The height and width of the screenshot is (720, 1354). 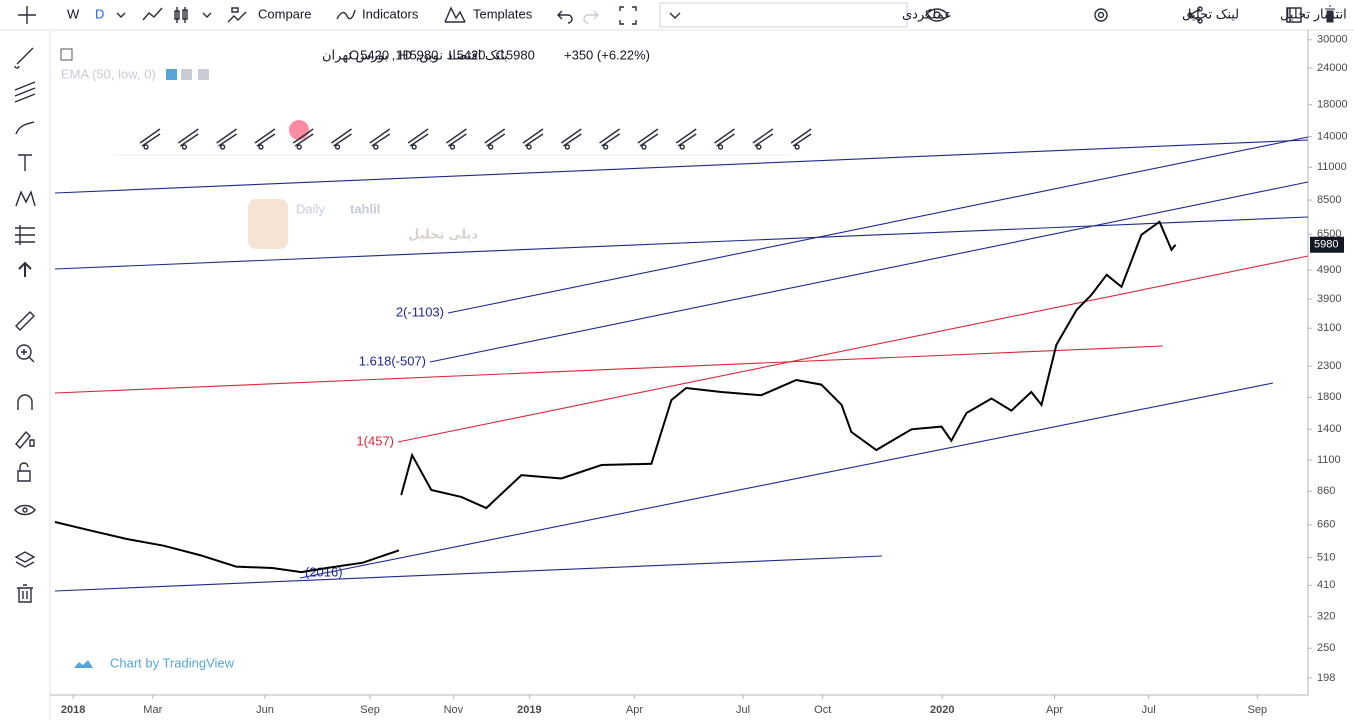 I want to click on indicator-label: EMA (50, low, 0), so click(x=108, y=73).